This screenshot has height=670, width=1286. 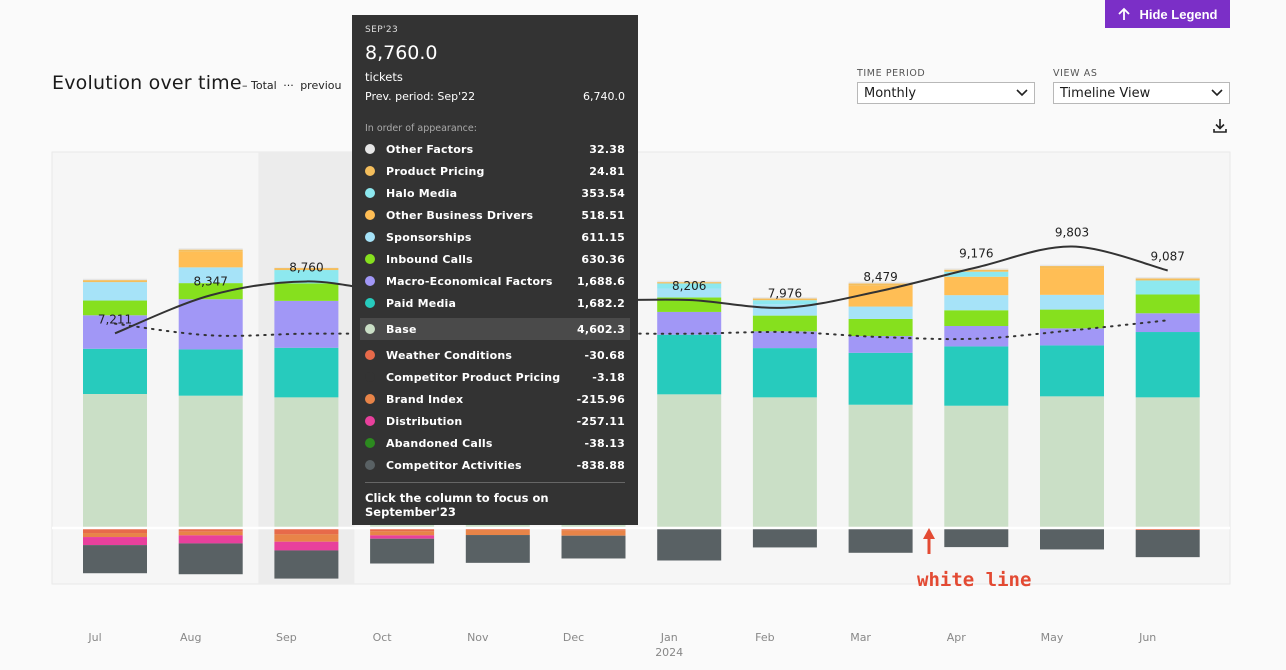 I want to click on hide-legend-button: Hide Legend, so click(x=1167, y=14).